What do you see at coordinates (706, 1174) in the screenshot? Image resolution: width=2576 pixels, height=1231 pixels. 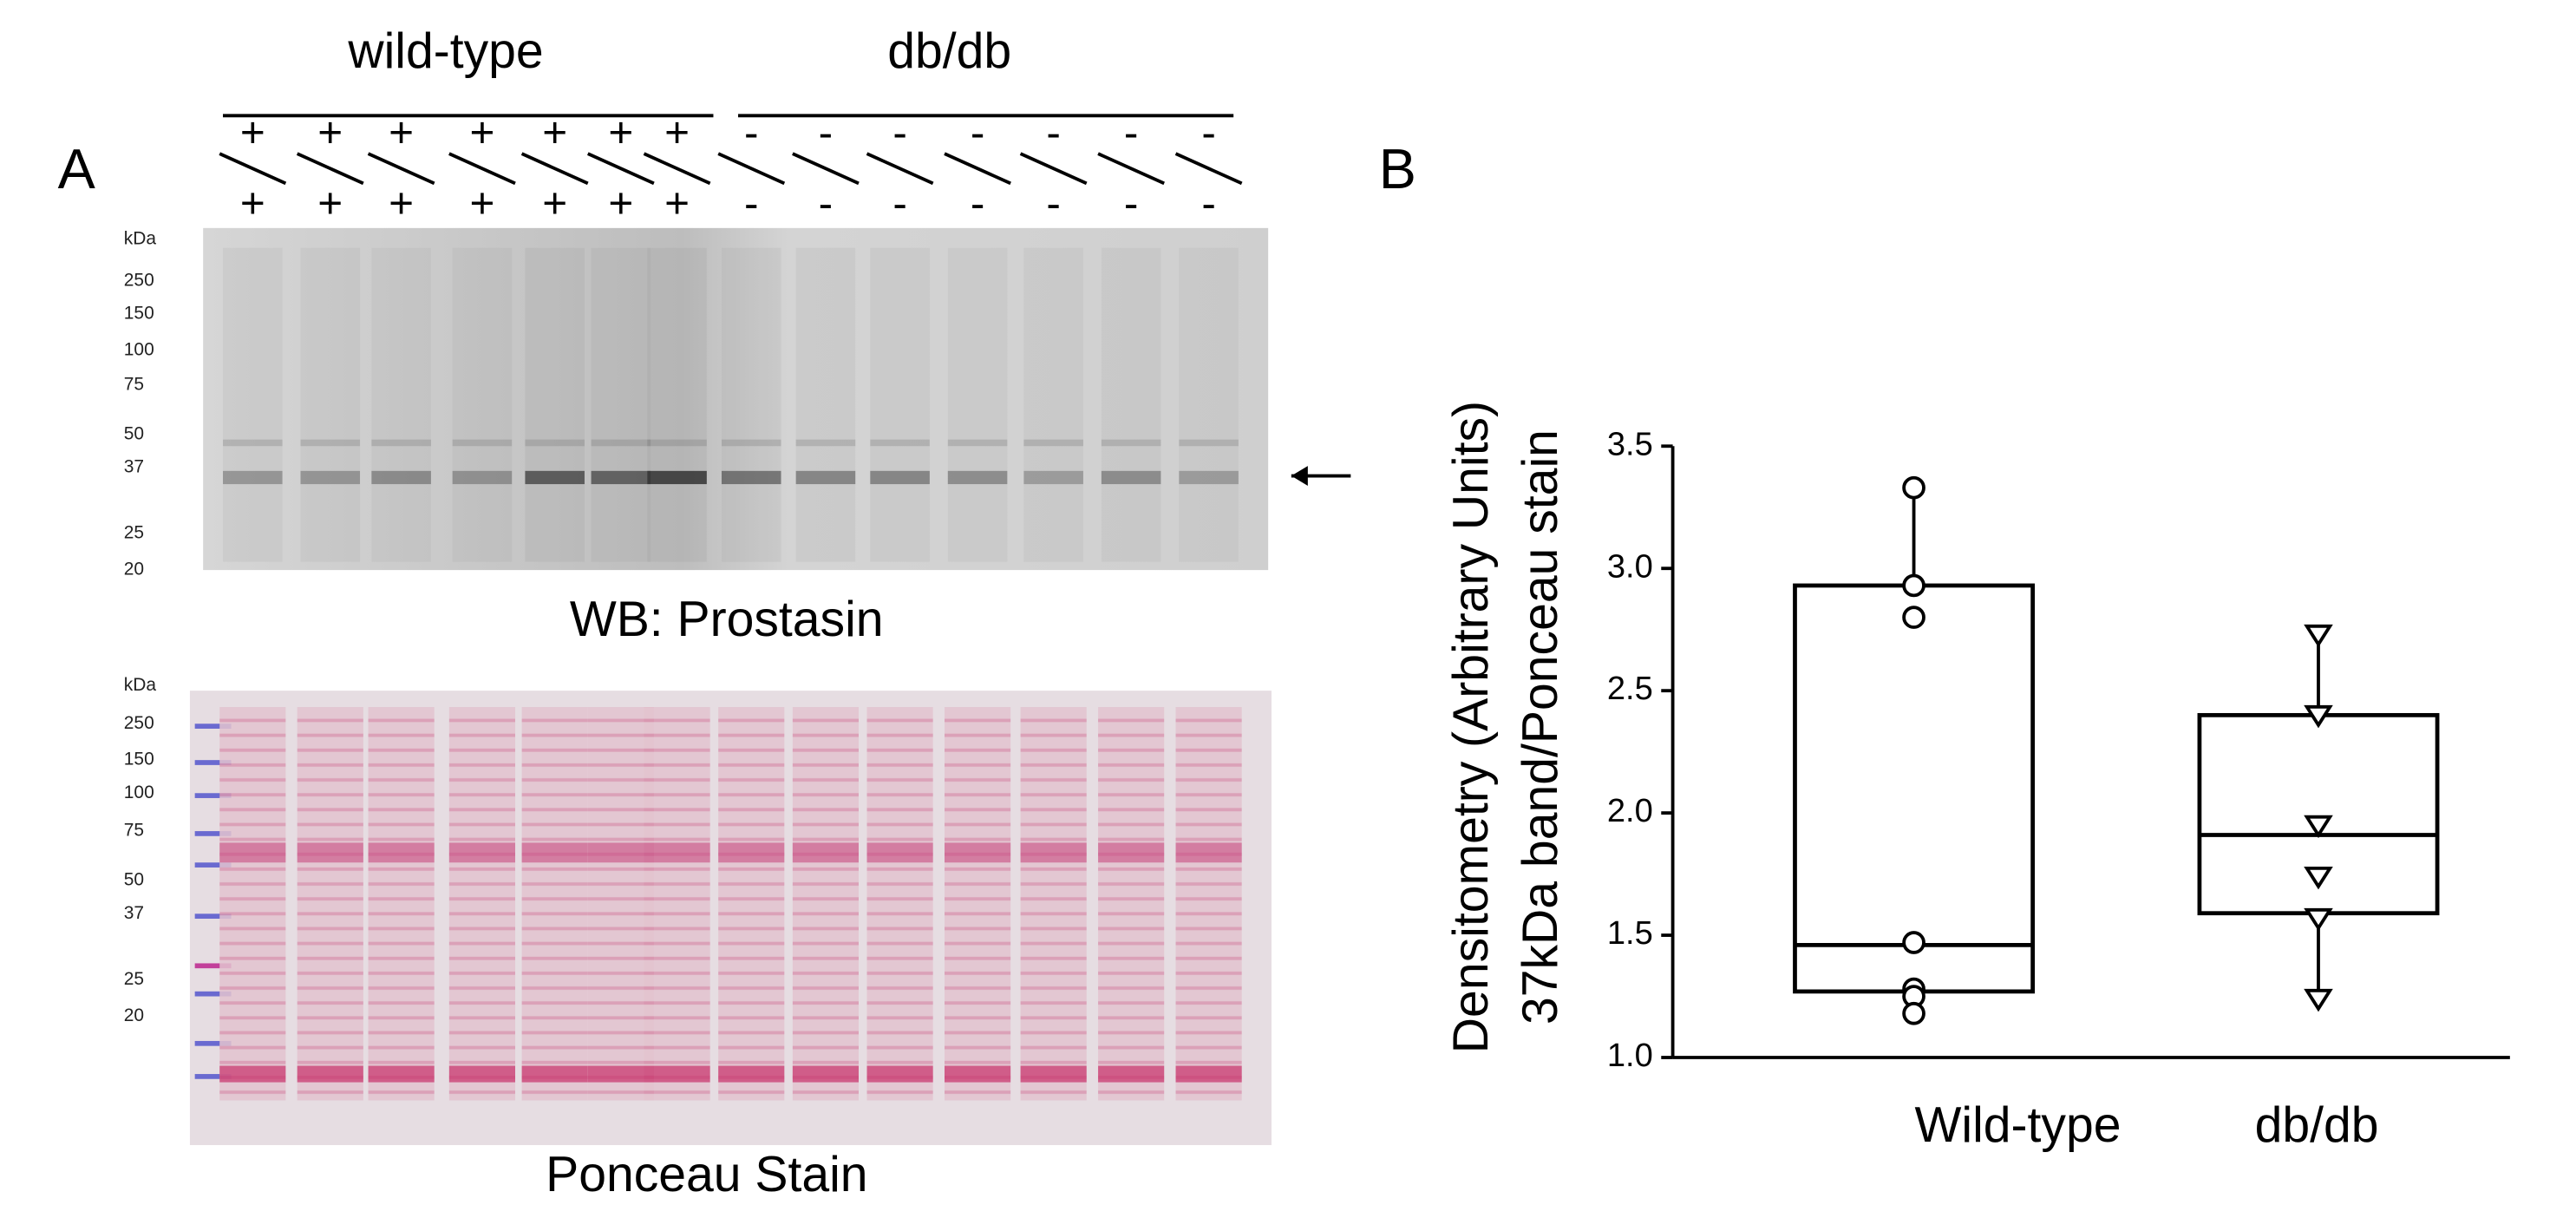 I see `ponceau-caption: Ponceau Stain` at bounding box center [706, 1174].